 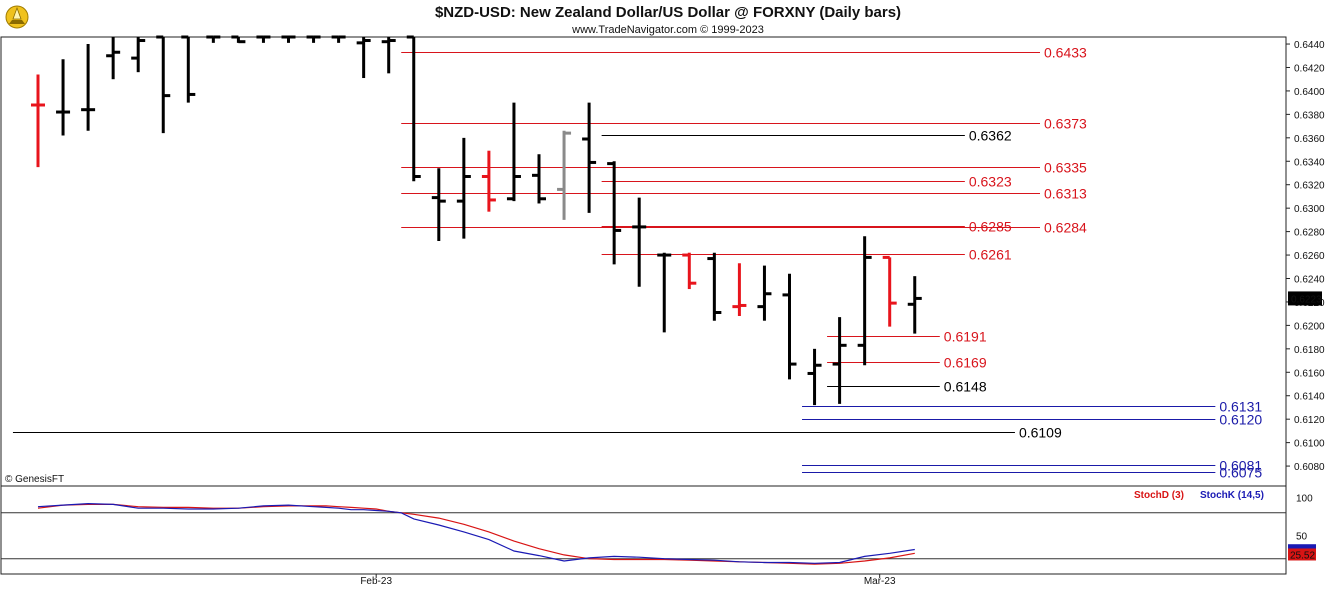 I want to click on price-tick-label: 0.6200, so click(x=1309, y=326).